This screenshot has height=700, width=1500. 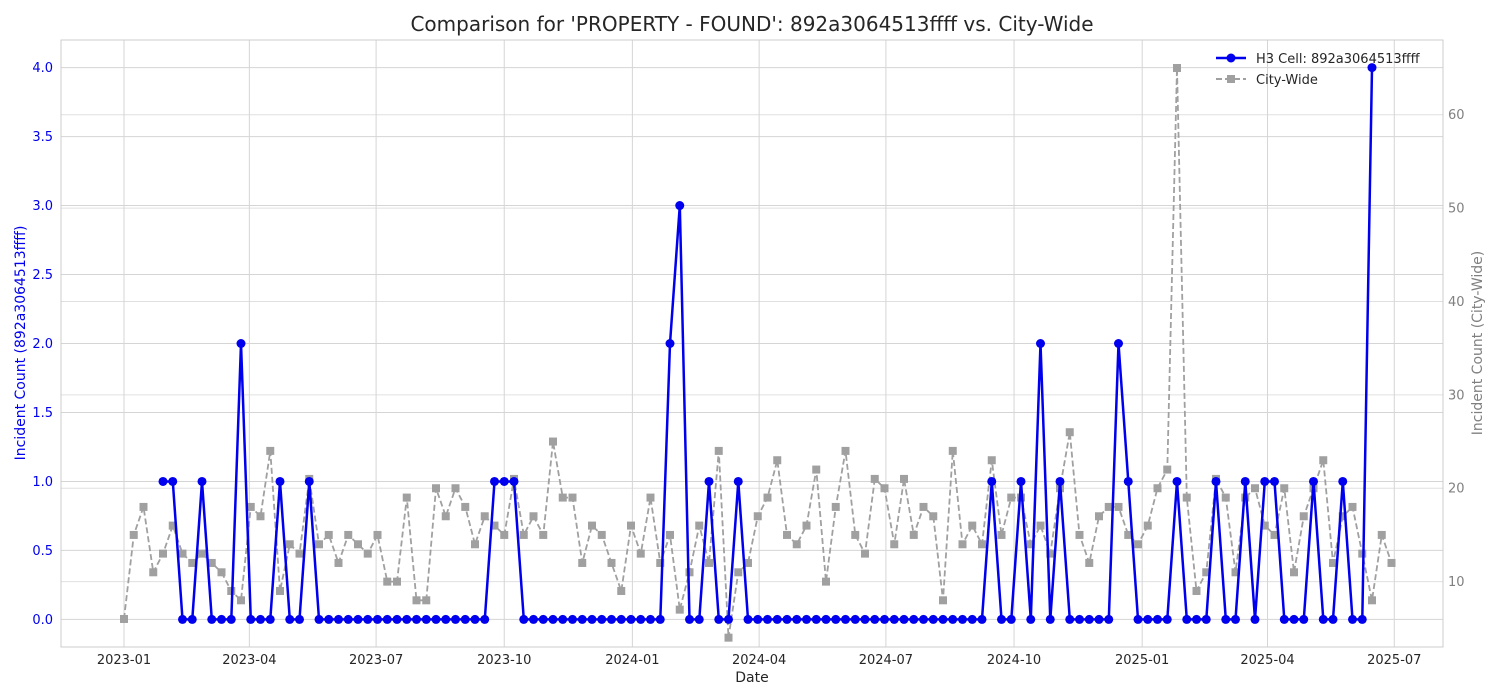 I want to click on left-tick-label-1: 0.5, so click(x=42, y=551).